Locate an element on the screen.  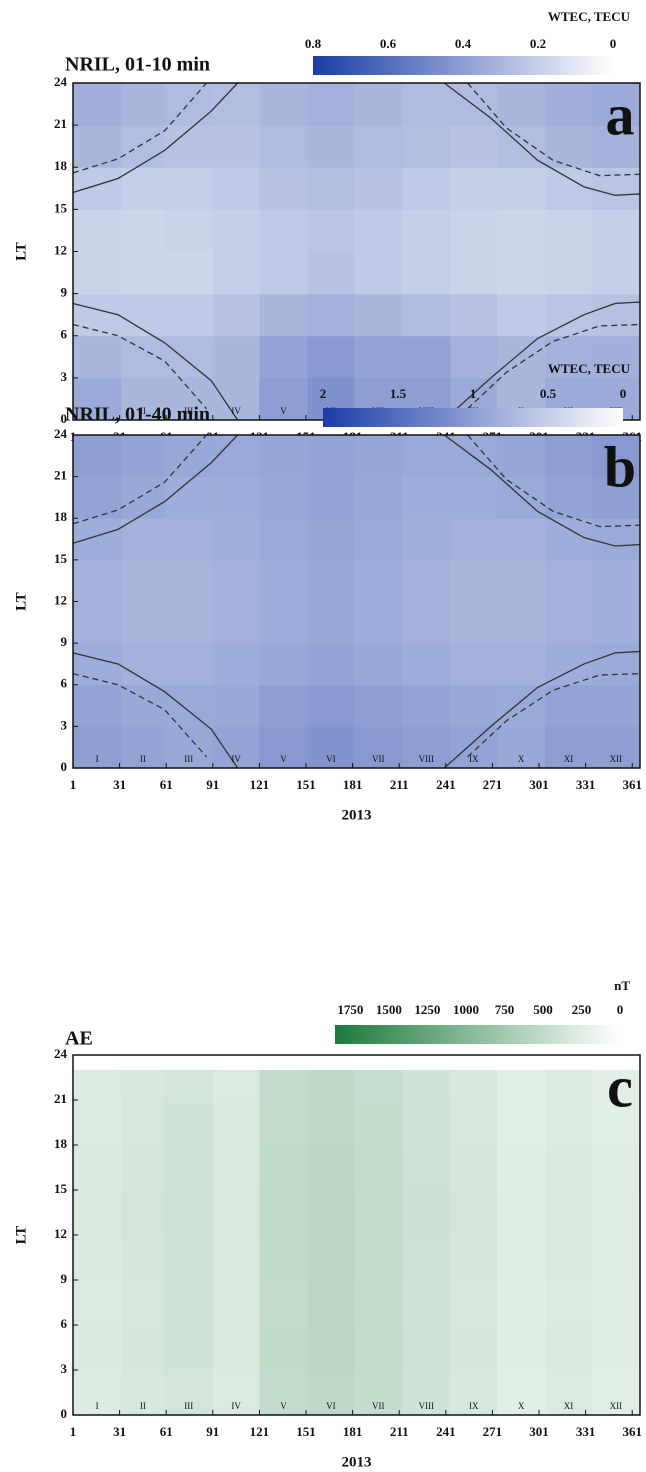
x-tick-label: 151 is located at coordinates (306, 784).